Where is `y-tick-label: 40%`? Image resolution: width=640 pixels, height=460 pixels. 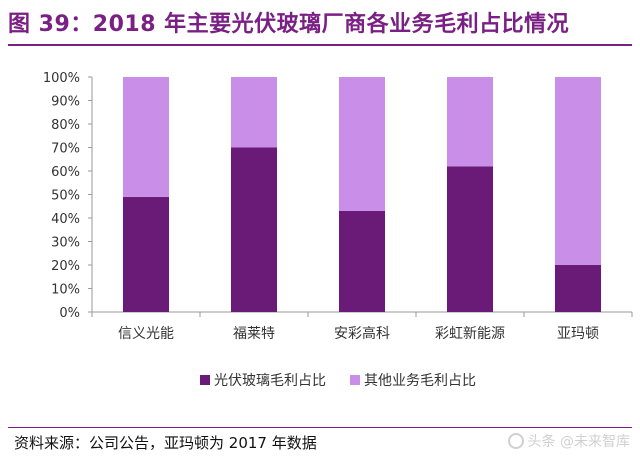
y-tick-label: 40% is located at coordinates (65, 219).